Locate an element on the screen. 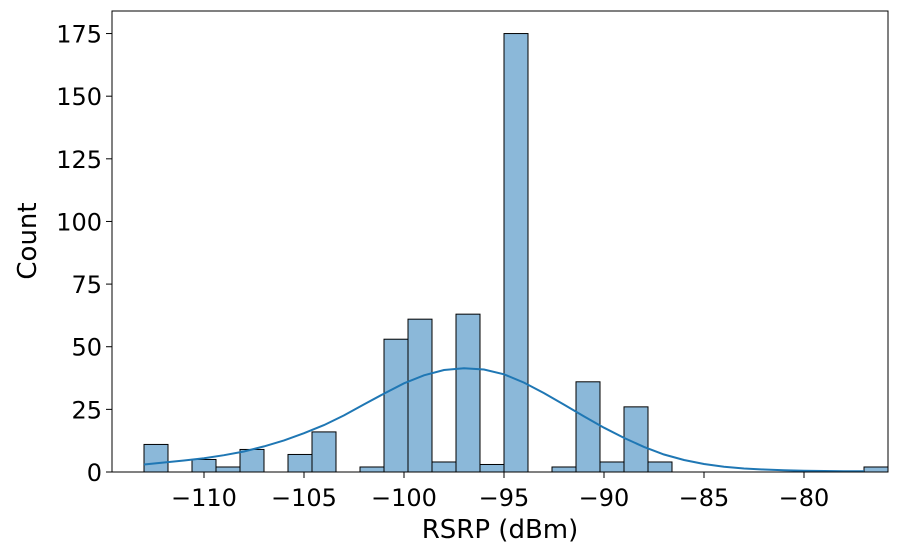 This screenshot has width=897, height=555. x-tick-label: −90 is located at coordinates (604, 498).